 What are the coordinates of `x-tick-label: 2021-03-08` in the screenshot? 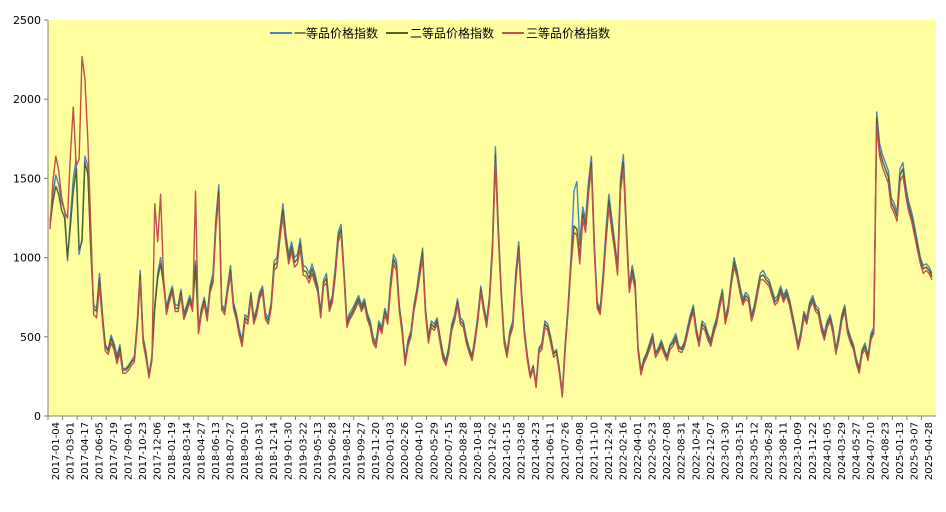 It's located at (522, 451).